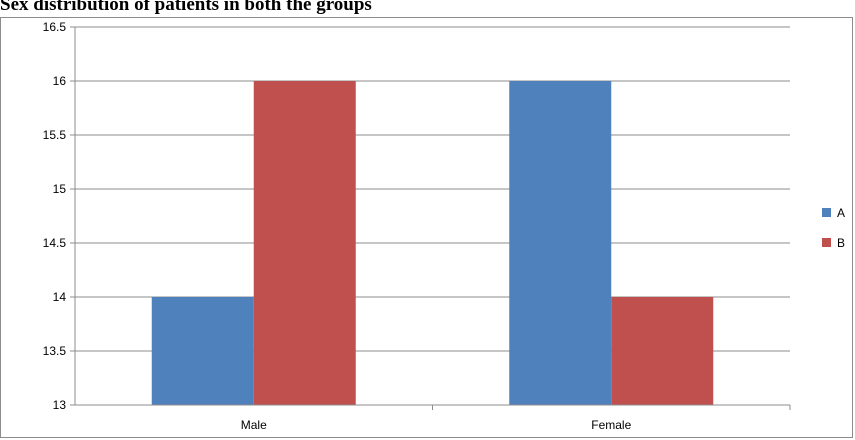 This screenshot has height=440, width=855. Describe the element at coordinates (60, 297) in the screenshot. I see `y-tick-label: 14` at that location.